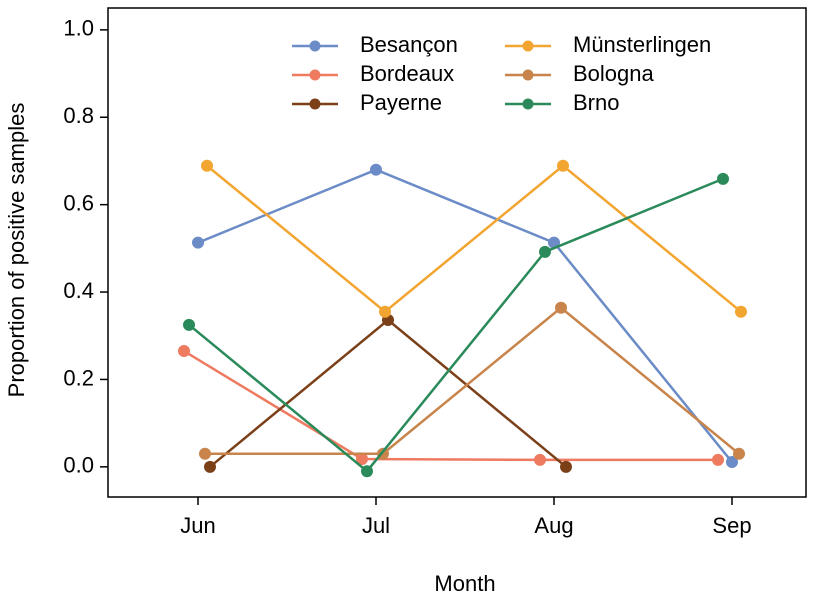 This screenshot has width=814, height=597. I want to click on legend-label: Münsterlingen, so click(642, 44).